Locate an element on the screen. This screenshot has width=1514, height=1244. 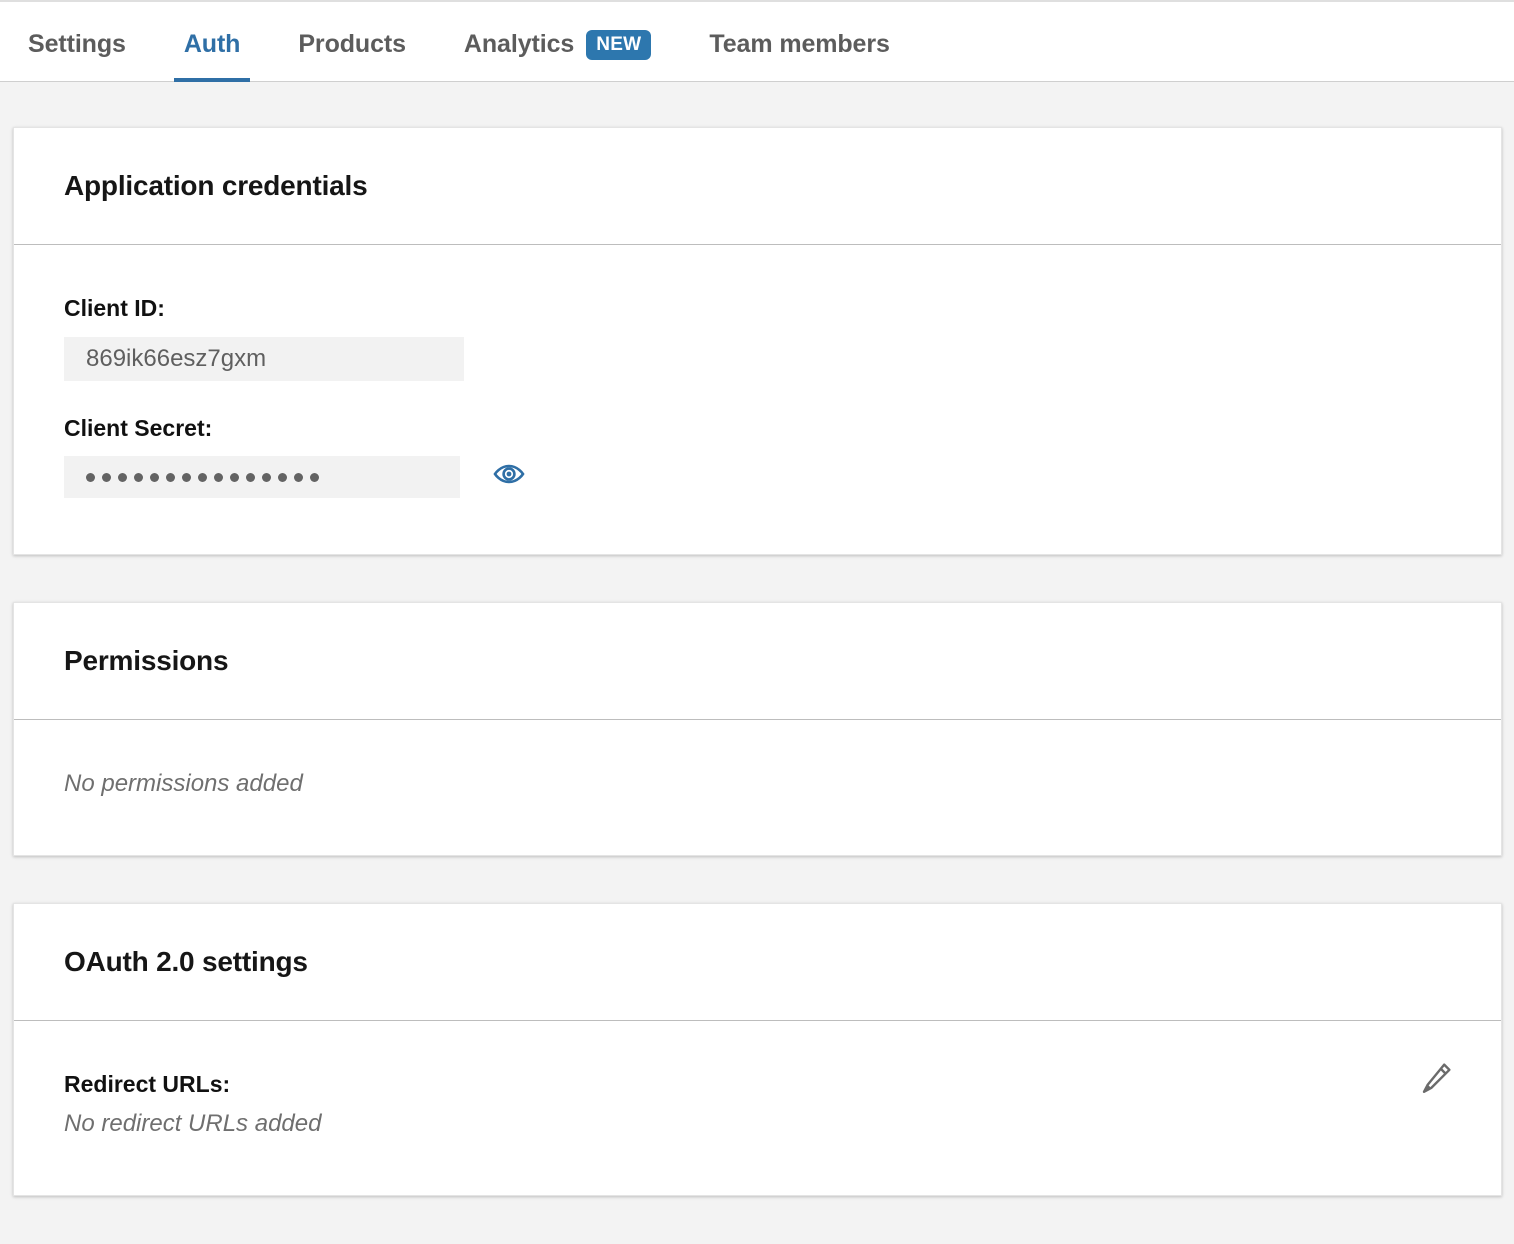
edit-redirect-urls-button is located at coordinates (1436, 1078).